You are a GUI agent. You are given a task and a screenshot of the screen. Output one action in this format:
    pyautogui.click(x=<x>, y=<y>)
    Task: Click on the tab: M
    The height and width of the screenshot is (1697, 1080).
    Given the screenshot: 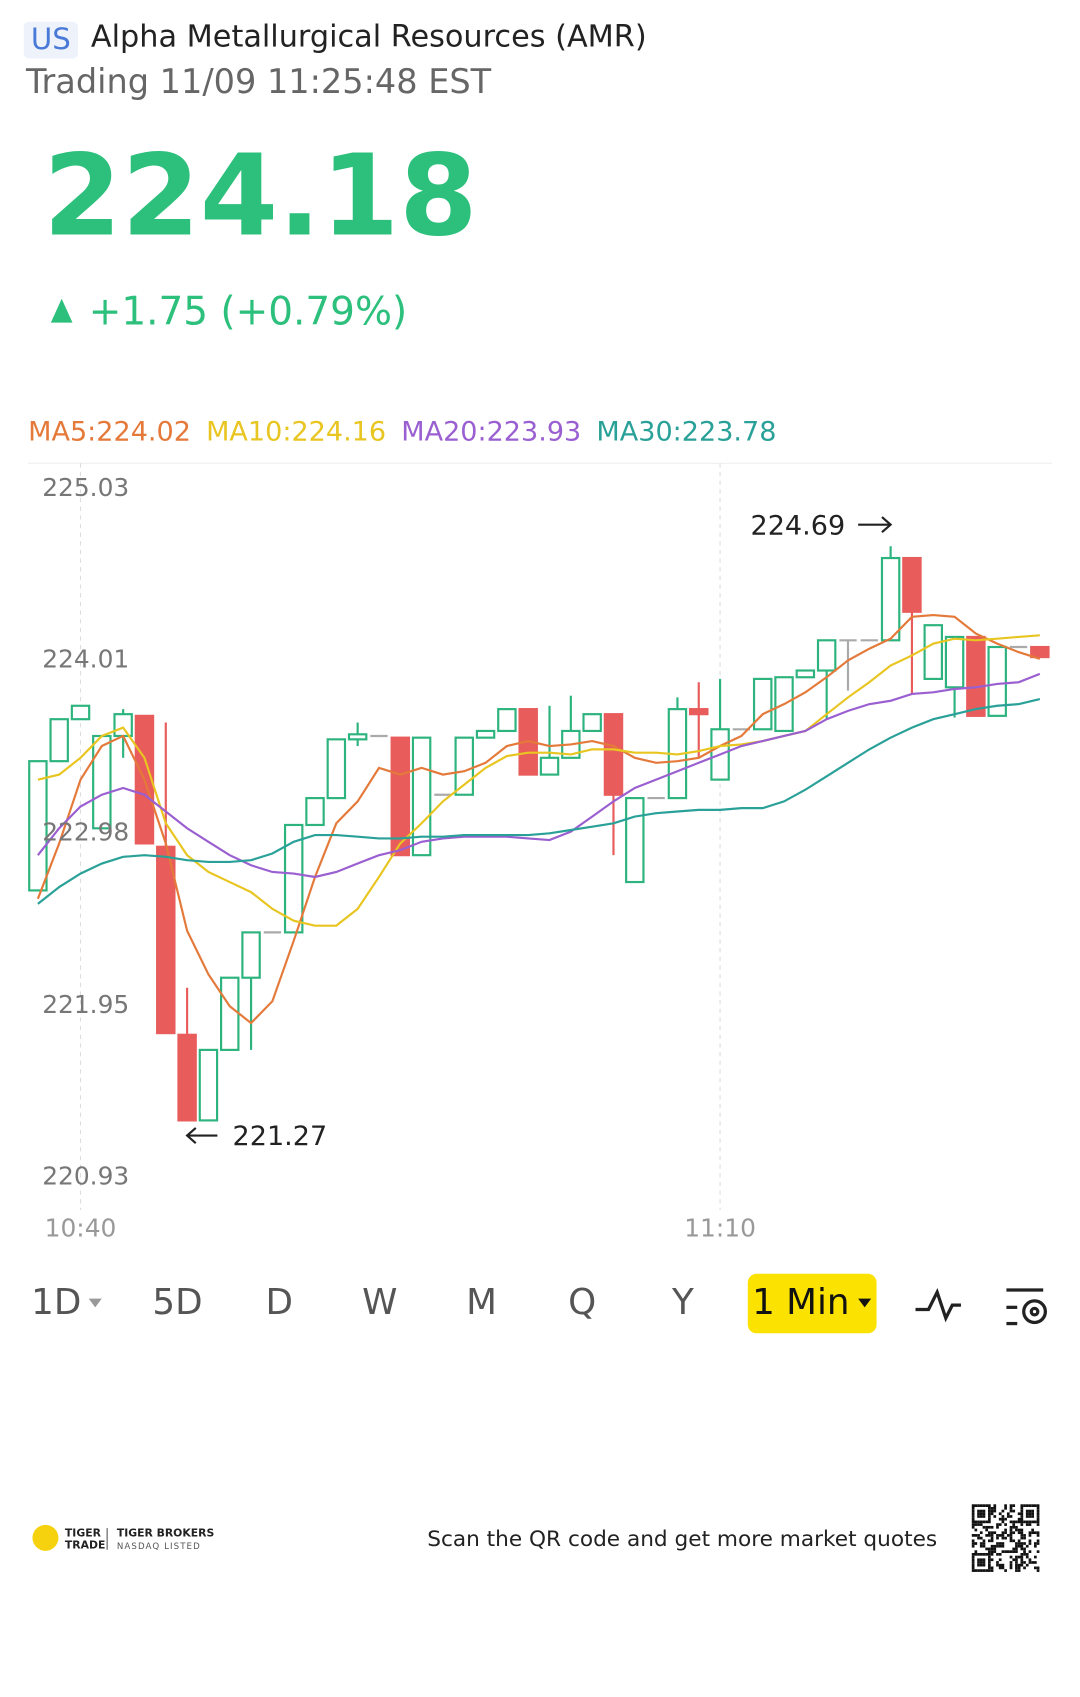 What is the action you would take?
    pyautogui.click(x=481, y=1302)
    